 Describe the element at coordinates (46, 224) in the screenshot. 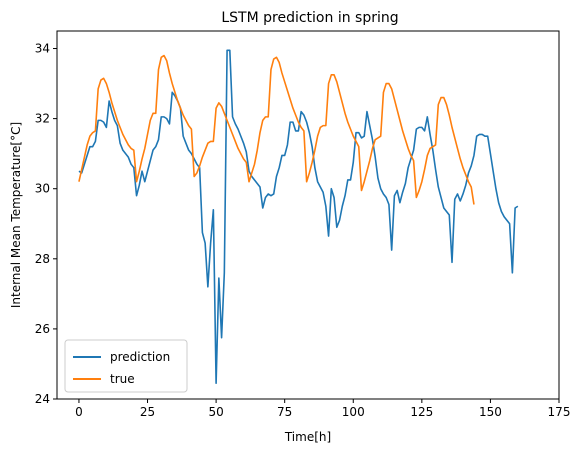

I see `y-axis: 24 26 28 30 32 34` at that location.